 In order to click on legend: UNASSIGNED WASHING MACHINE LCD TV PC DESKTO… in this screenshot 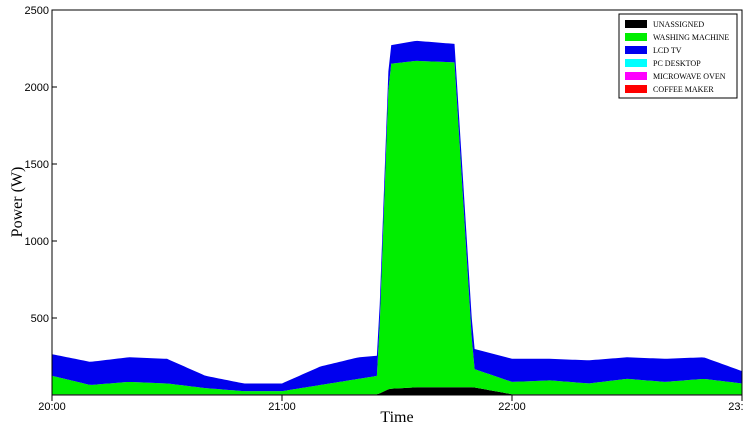, I will do `click(678, 56)`.